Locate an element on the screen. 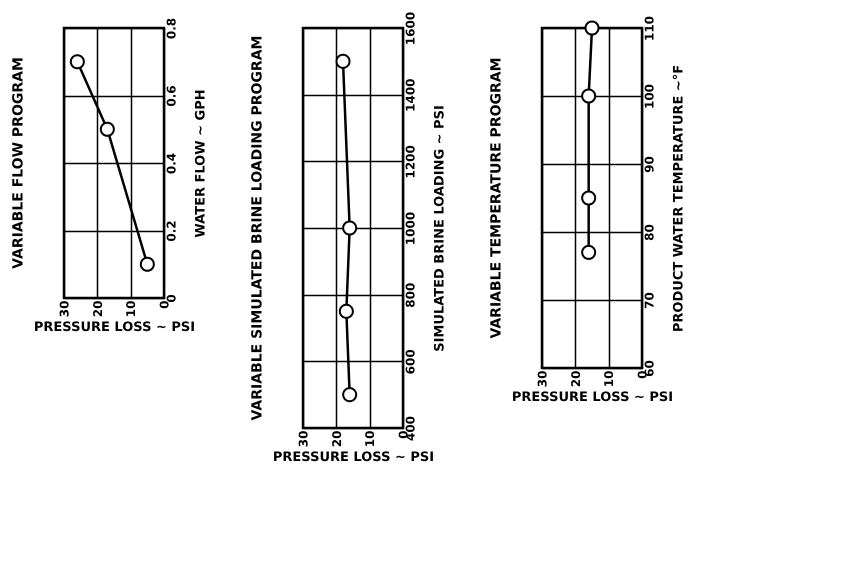  y-axis-title: WATER FLOW ~ GPH is located at coordinates (201, 163).